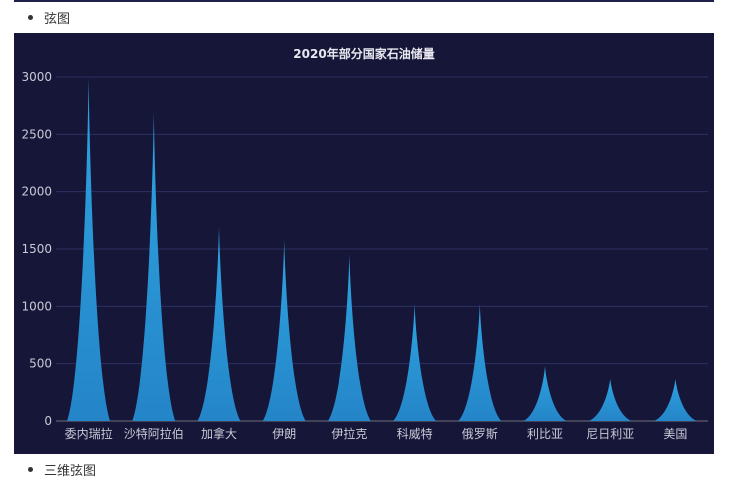  I want to click on section-item-3d-chord: 三维弦图, so click(62, 469).